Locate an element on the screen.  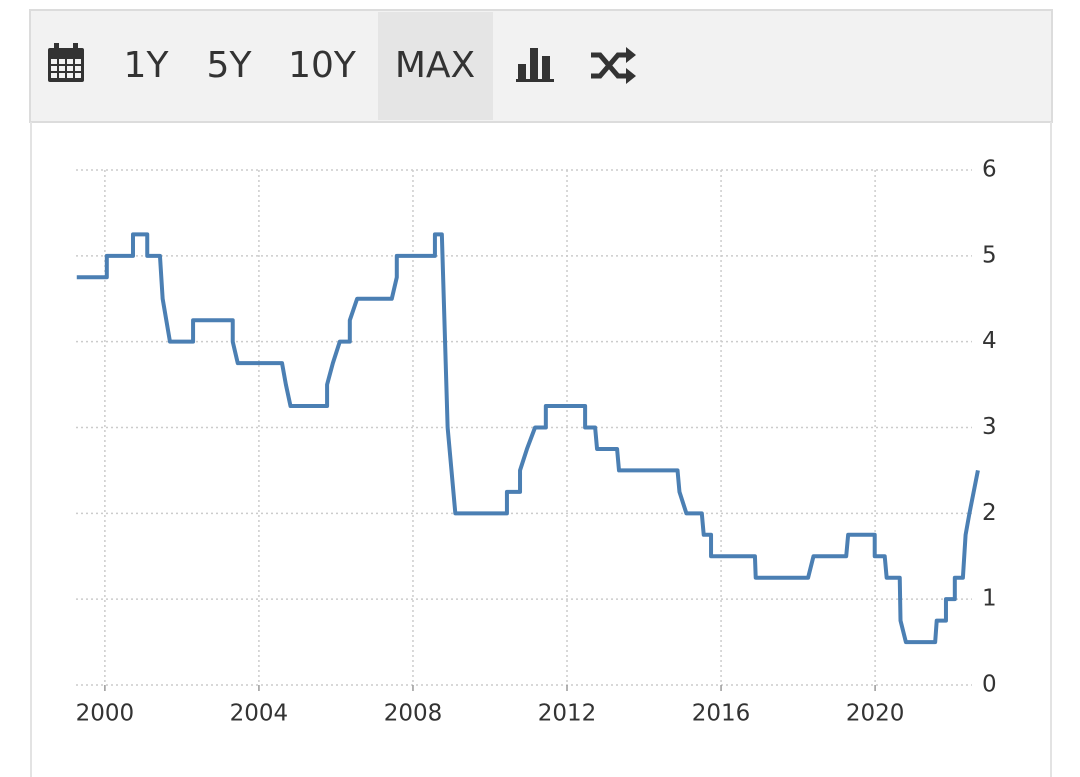
y-tick-label: 1 is located at coordinates (989, 599).